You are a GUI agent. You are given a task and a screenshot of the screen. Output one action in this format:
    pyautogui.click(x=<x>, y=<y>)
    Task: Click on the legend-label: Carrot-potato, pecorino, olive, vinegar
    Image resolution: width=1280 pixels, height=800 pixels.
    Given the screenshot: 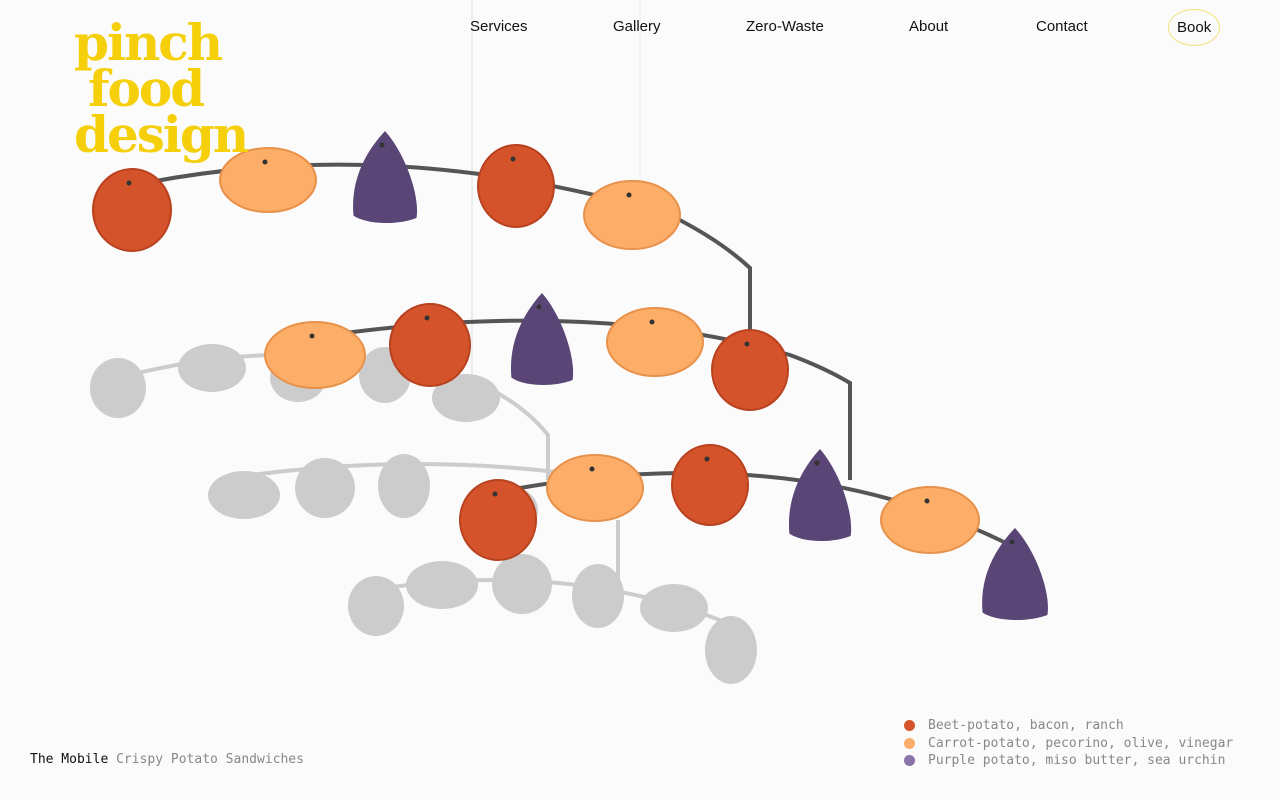 What is the action you would take?
    pyautogui.click(x=1081, y=743)
    